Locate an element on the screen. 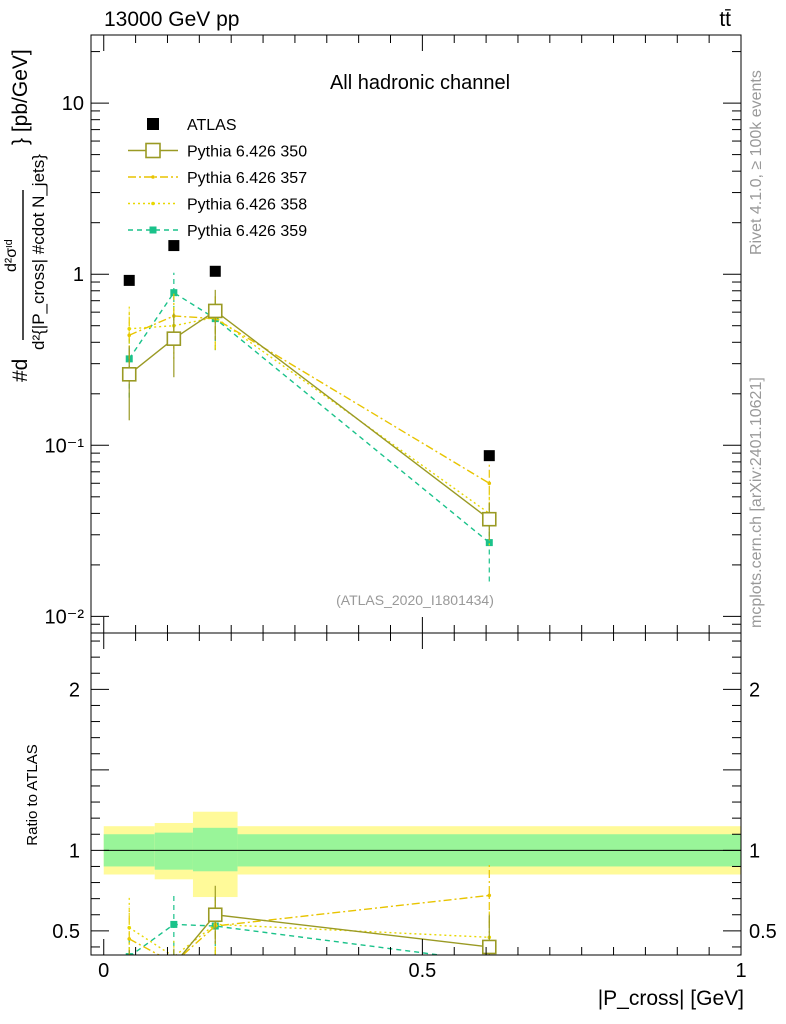 This screenshot has height=1024, width=786. legend-marker-solid is located at coordinates (153, 150).